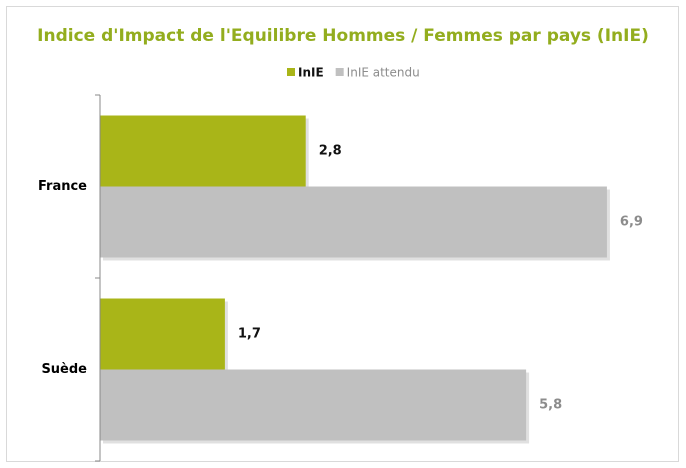  I want to click on y-tick-label: Suède, so click(64, 369).